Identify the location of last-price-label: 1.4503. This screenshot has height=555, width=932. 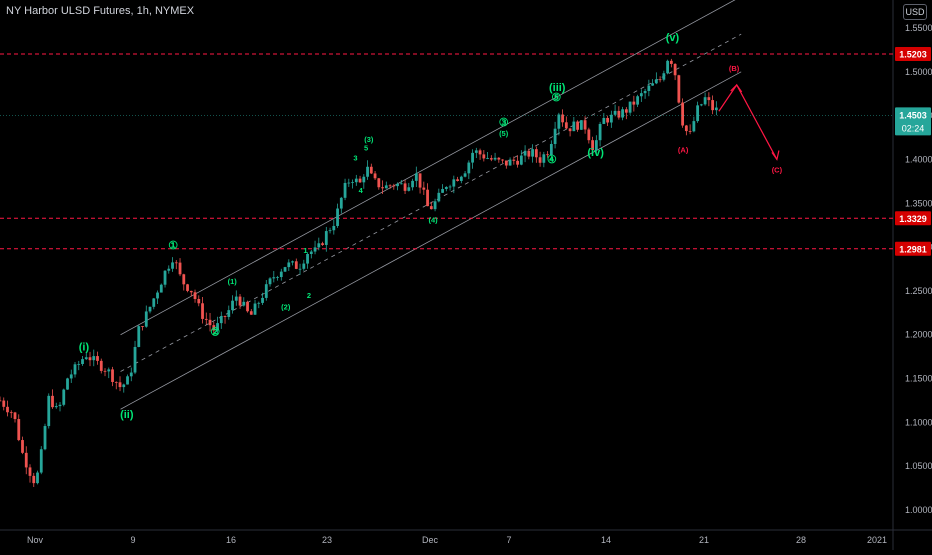
(913, 115).